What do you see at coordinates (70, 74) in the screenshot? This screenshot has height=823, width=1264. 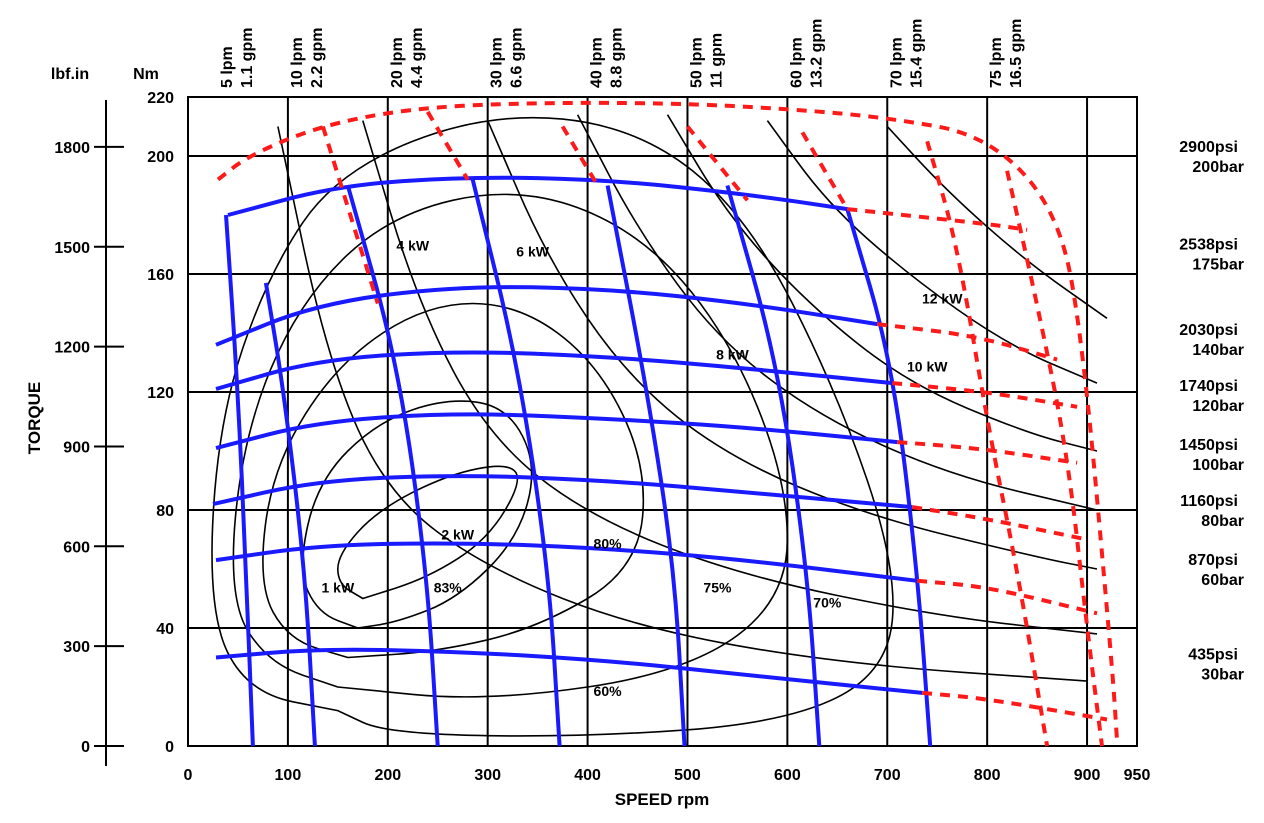 I see `unit-lbfin: lbf.in` at bounding box center [70, 74].